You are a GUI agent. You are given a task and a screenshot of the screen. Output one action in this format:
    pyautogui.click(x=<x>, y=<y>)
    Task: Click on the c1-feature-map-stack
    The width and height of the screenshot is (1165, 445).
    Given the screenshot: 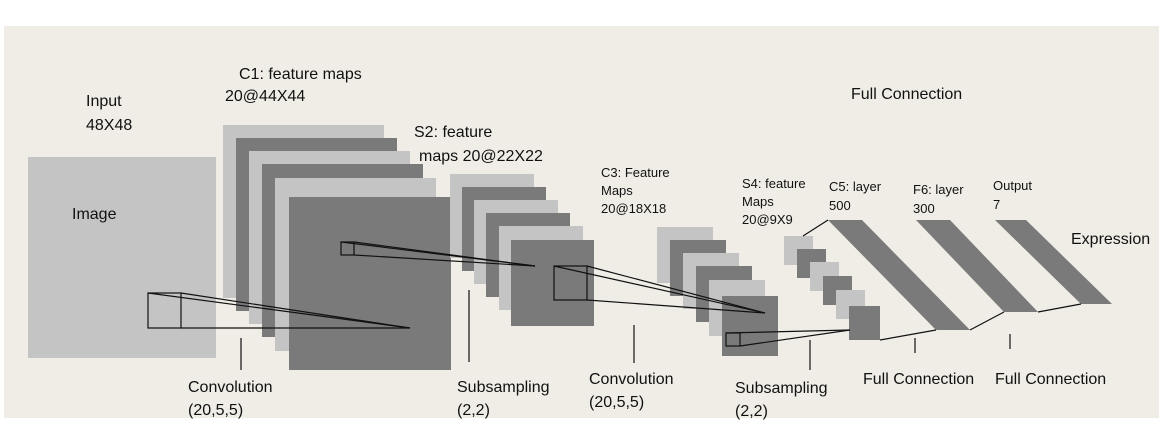 What is the action you would take?
    pyautogui.click(x=337, y=247)
    